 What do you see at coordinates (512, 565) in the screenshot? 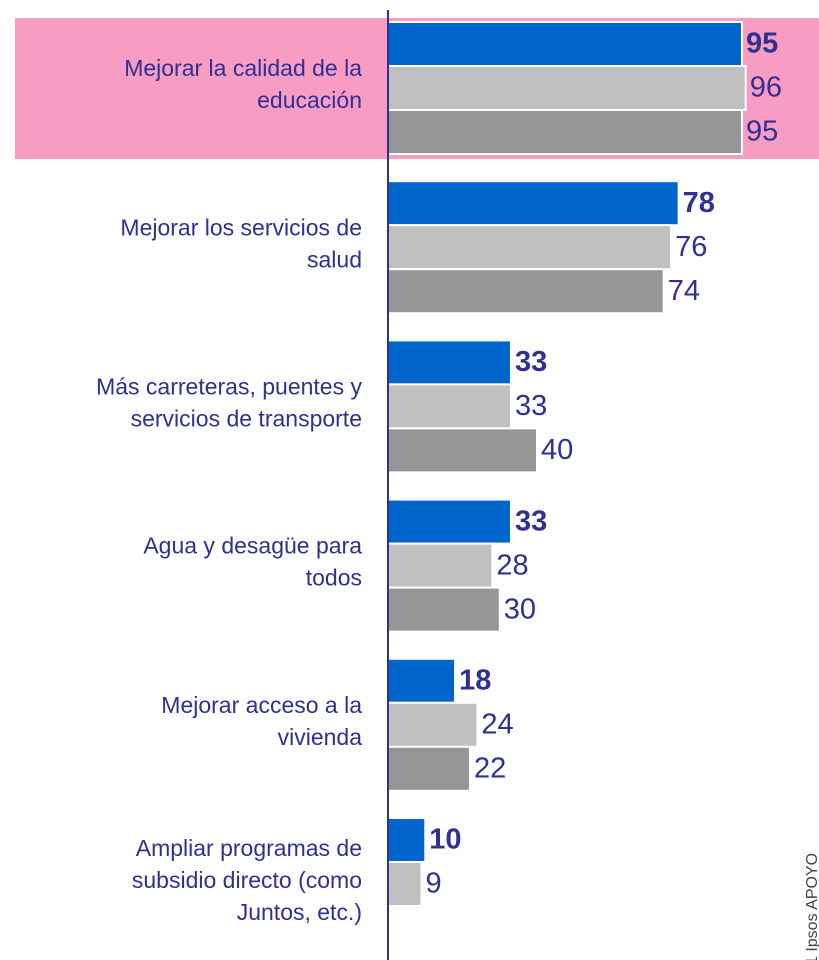
I see `value-label: 28` at bounding box center [512, 565].